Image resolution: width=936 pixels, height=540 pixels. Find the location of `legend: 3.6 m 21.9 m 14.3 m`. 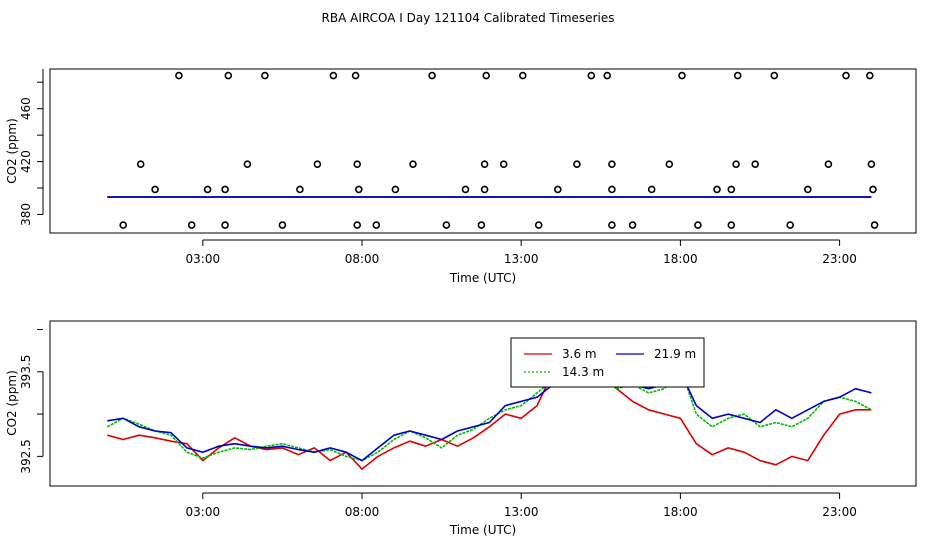

legend: 3.6 m 21.9 m 14.3 m is located at coordinates (607, 362).